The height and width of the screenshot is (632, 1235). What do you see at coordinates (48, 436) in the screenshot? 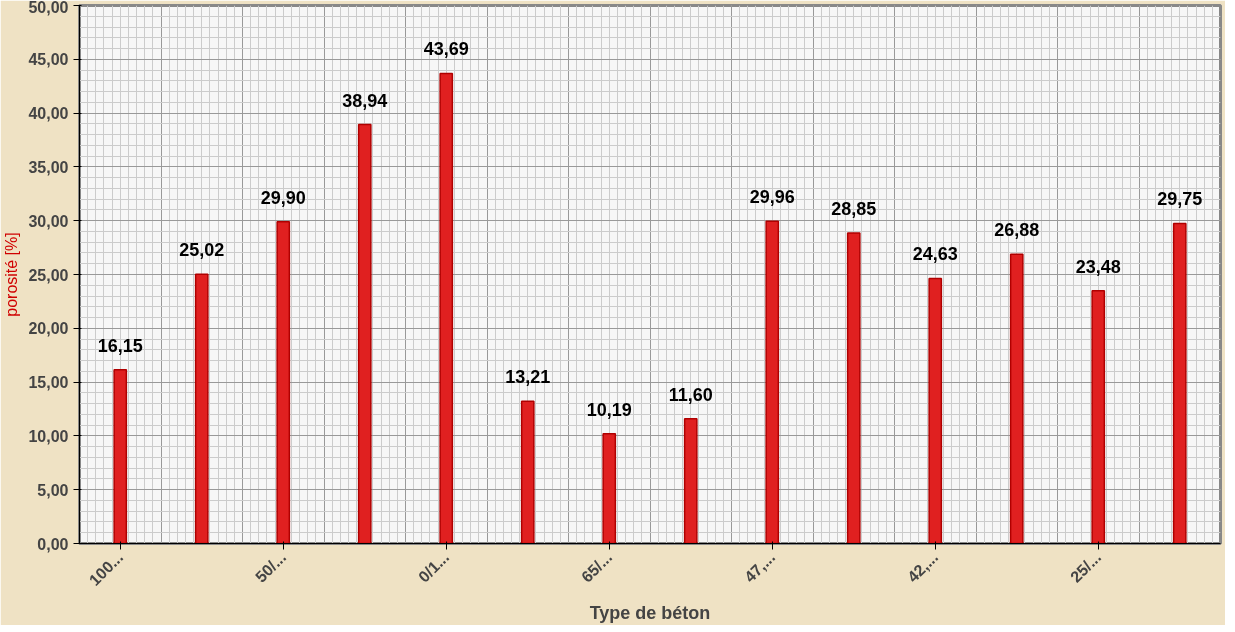
I see `y-tick-label: 10,00` at bounding box center [48, 436].